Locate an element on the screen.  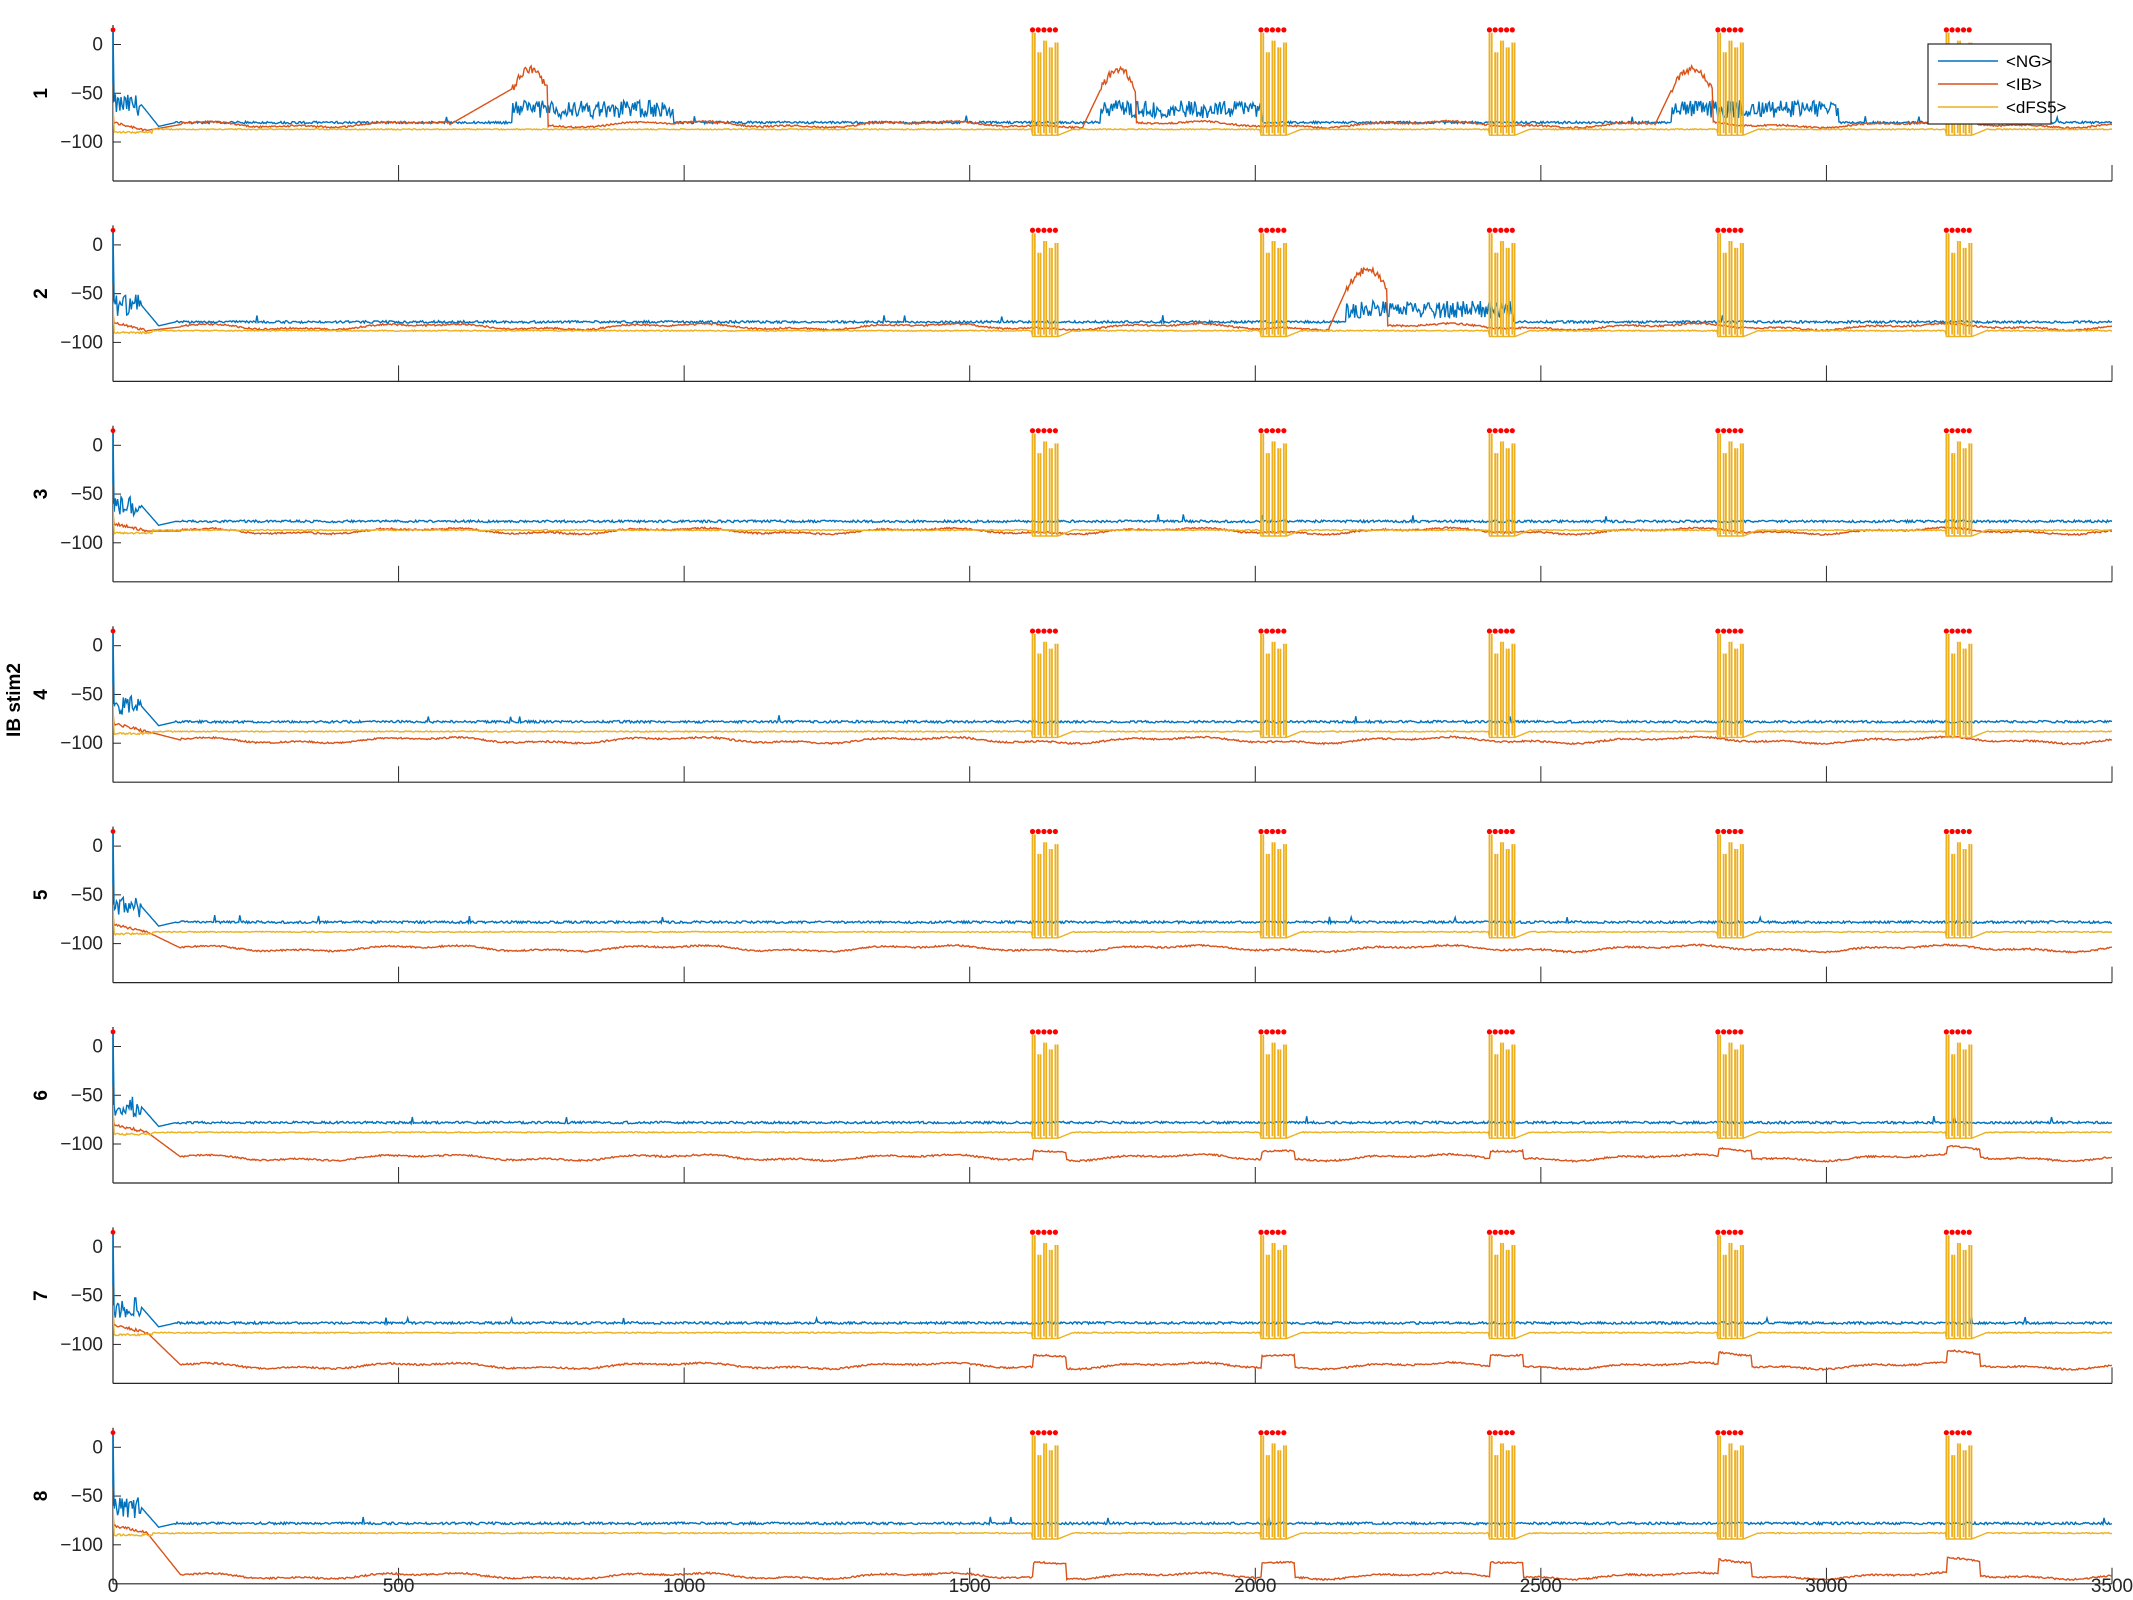
x-tick-label: 2000 is located at coordinates (1255, 1586).